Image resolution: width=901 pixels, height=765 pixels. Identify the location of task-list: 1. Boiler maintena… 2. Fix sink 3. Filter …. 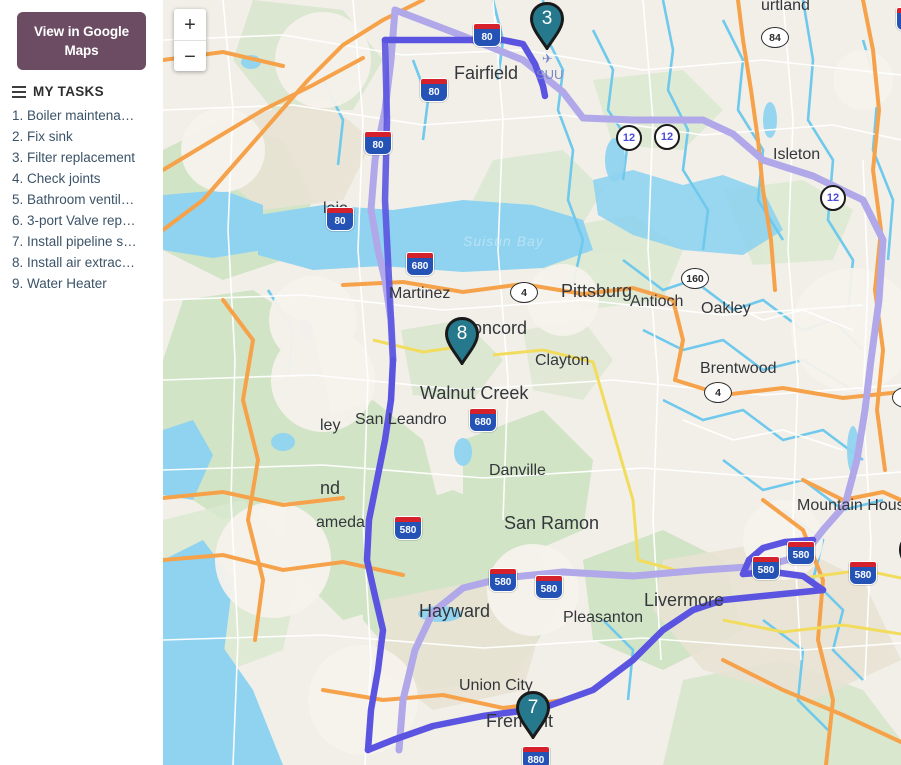
(81, 199).